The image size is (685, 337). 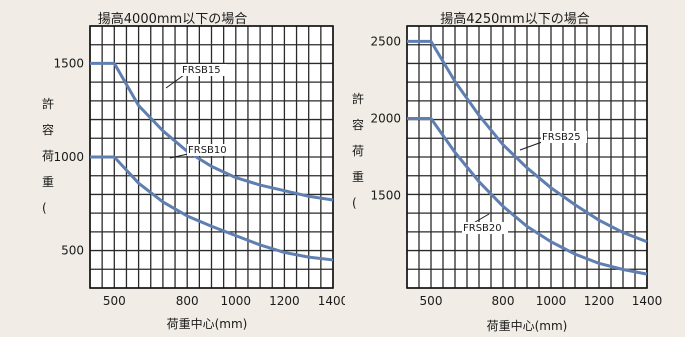 I want to click on series-line-frsb15, so click(x=212, y=131).